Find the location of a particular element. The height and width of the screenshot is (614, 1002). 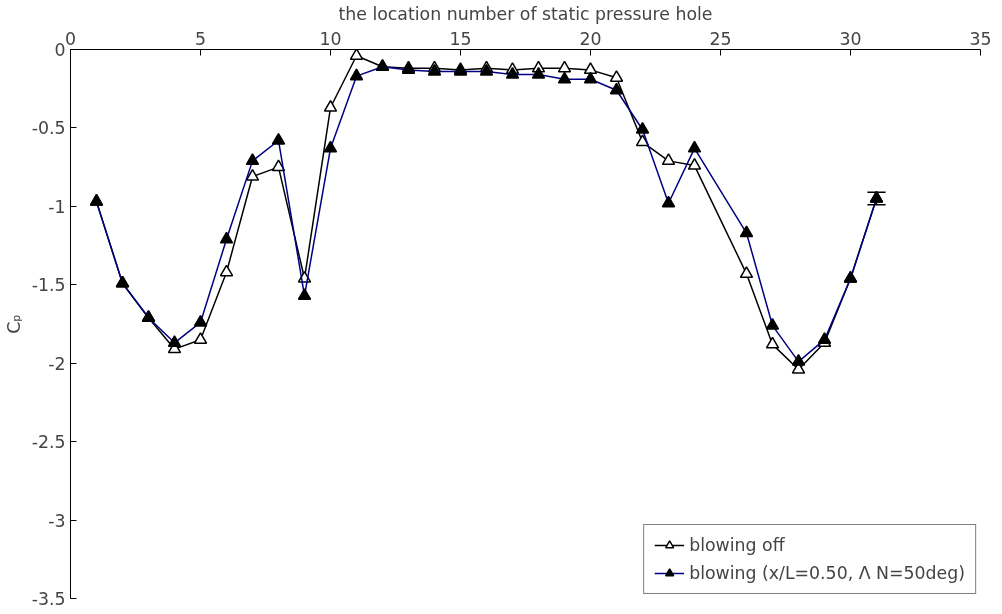

x-tick-label: 35 is located at coordinates (980, 38).